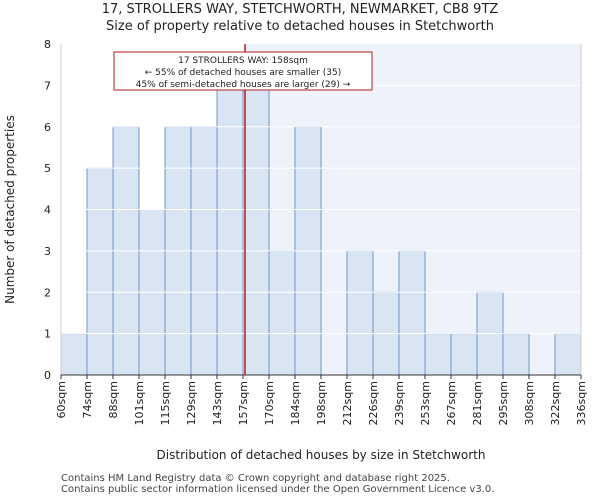  I want to click on x-tick-label: 129sqm, so click(191, 403).